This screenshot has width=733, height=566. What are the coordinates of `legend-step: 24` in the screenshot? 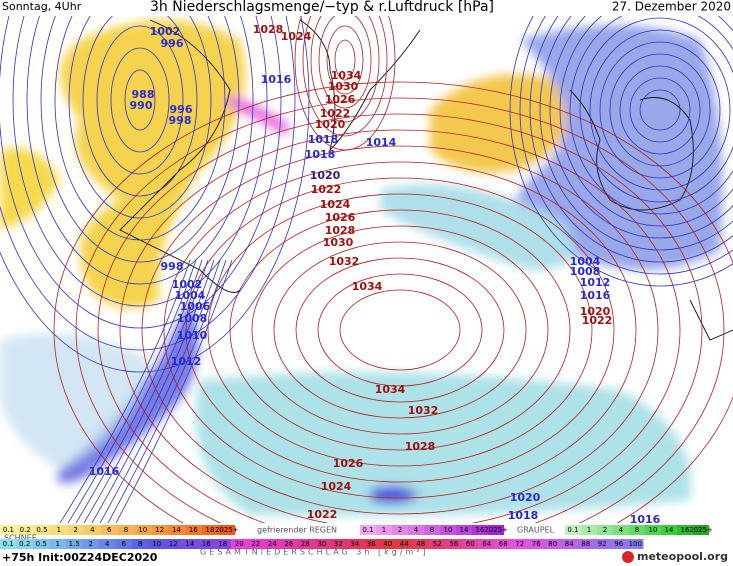 It's located at (272, 544).